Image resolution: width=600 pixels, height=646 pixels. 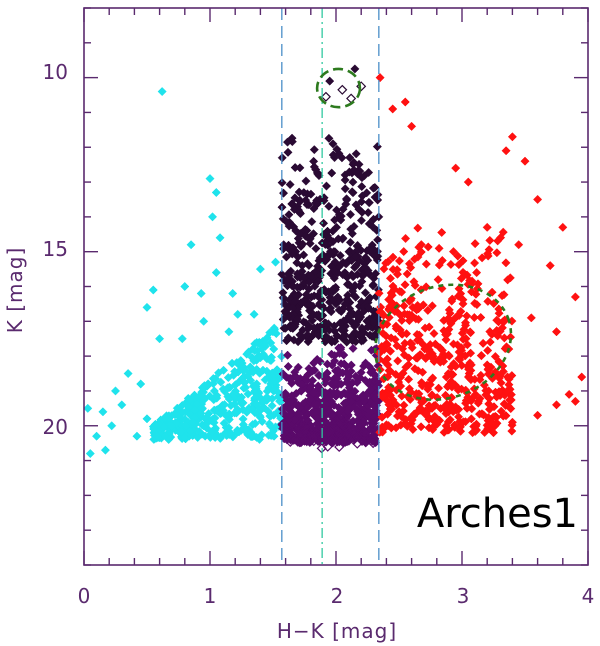 What do you see at coordinates (497, 514) in the screenshot?
I see `chart-annotation: Arches1` at bounding box center [497, 514].